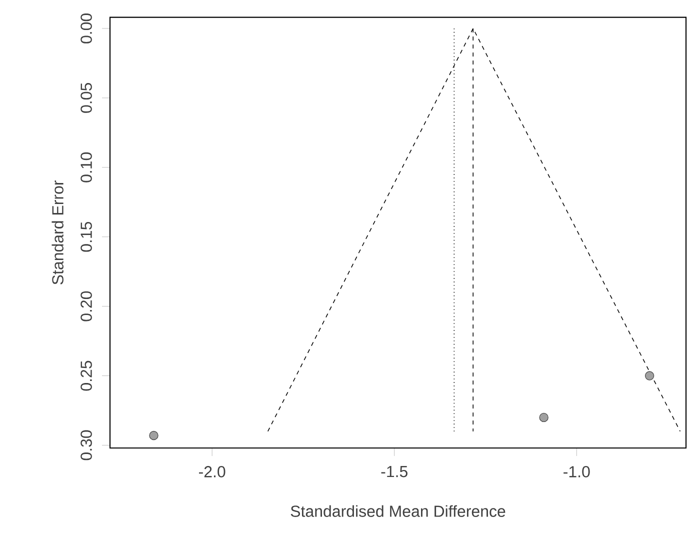  Describe the element at coordinates (86, 29) in the screenshot. I see `y-tick-label: 0.00` at that location.